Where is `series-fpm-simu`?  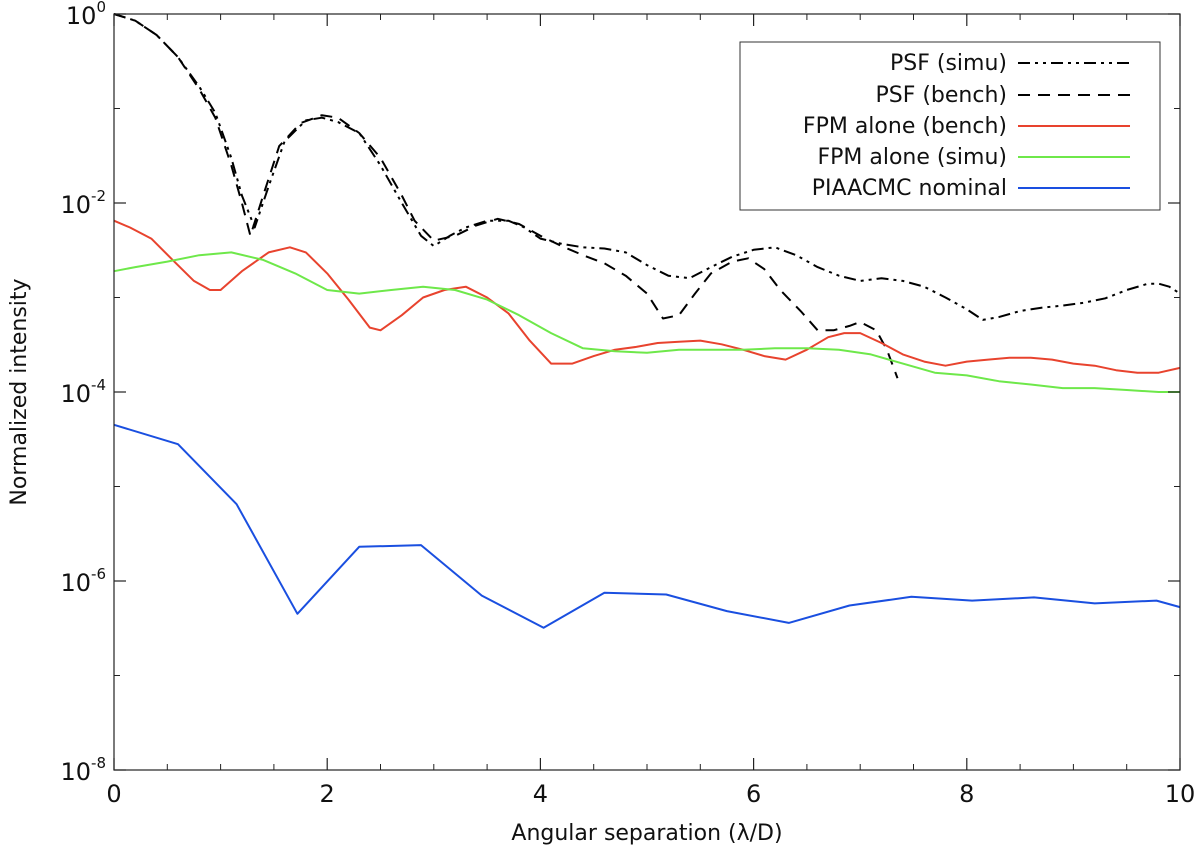
series-fpm-simu is located at coordinates (646, 322).